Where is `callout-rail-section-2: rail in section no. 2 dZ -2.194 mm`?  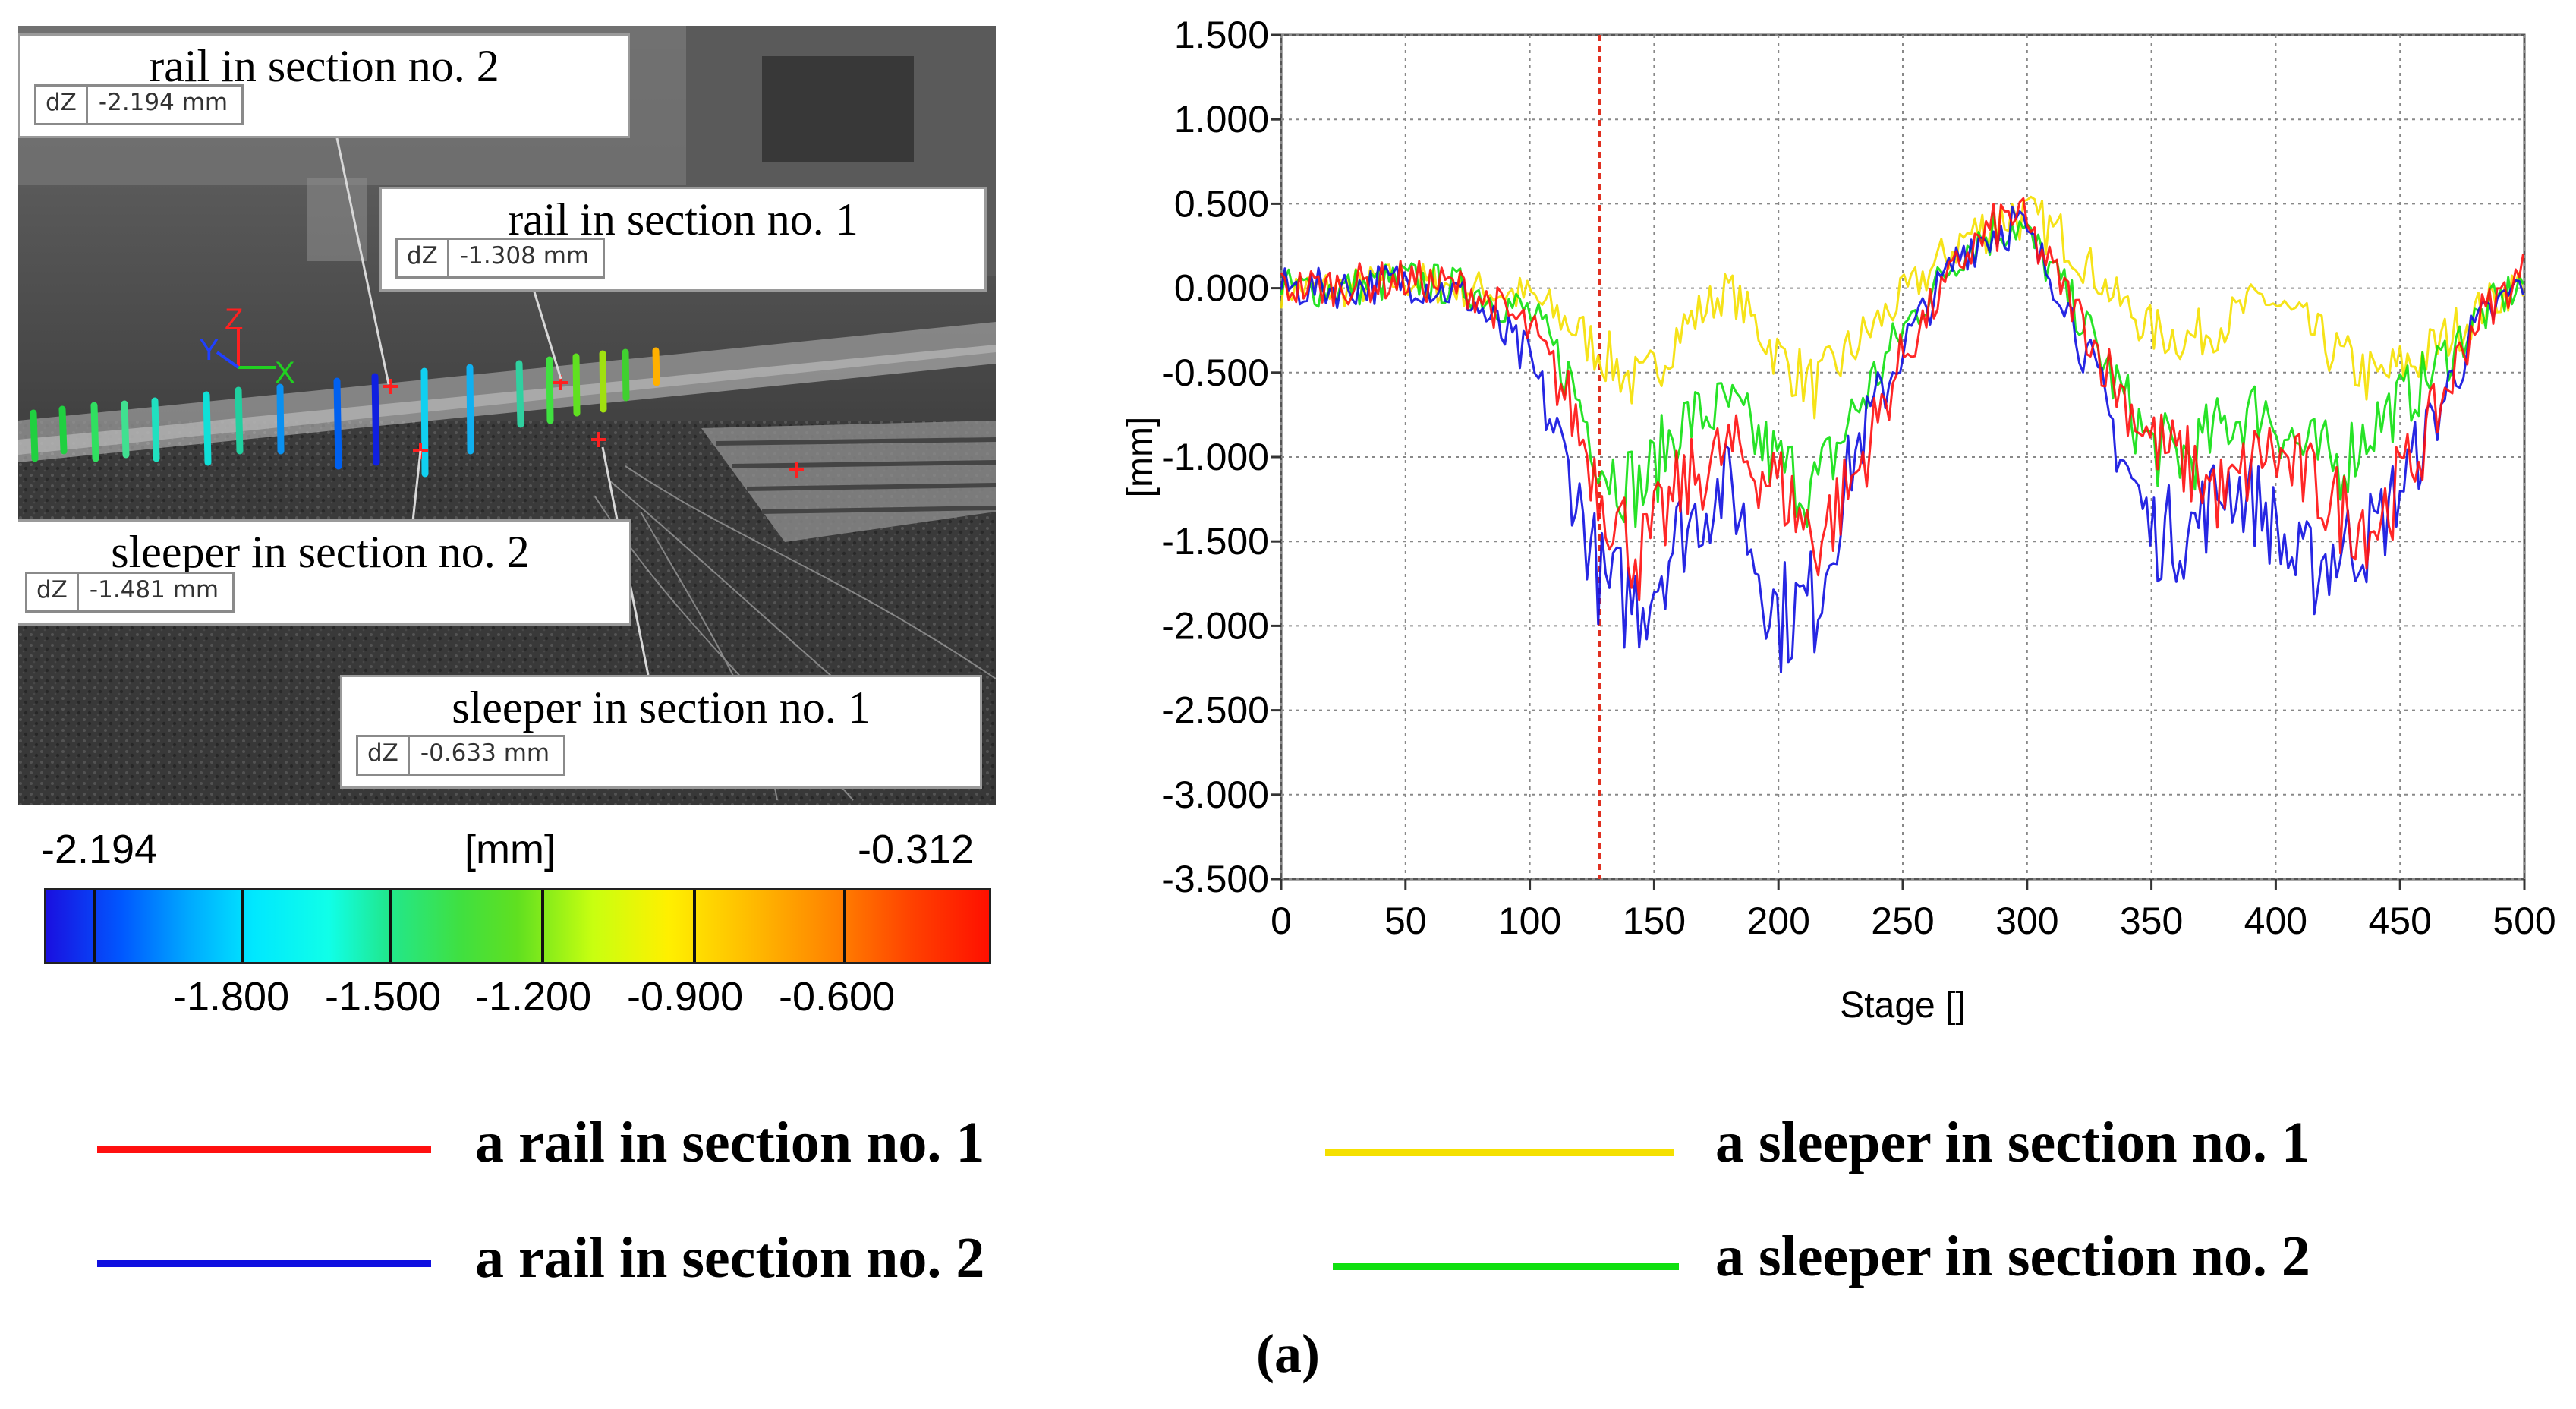
callout-rail-section-2: rail in section no. 2 dZ -2.194 mm is located at coordinates (324, 85).